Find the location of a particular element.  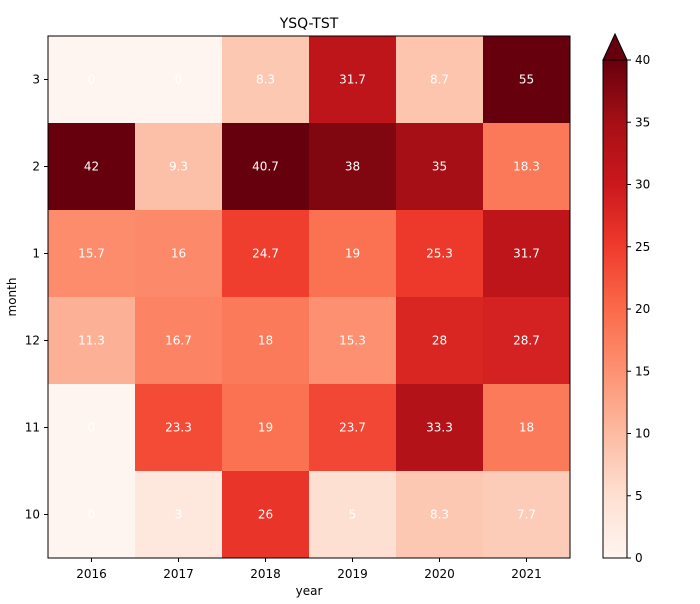

cell-value-label: 25.3 is located at coordinates (439, 254).